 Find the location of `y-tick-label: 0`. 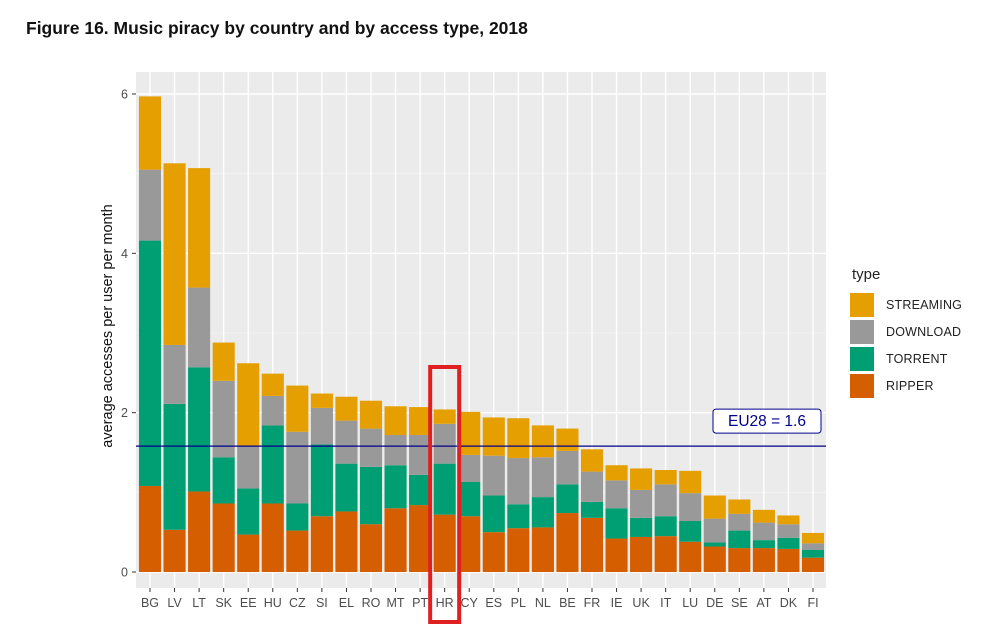

y-tick-label: 0 is located at coordinates (124, 573).